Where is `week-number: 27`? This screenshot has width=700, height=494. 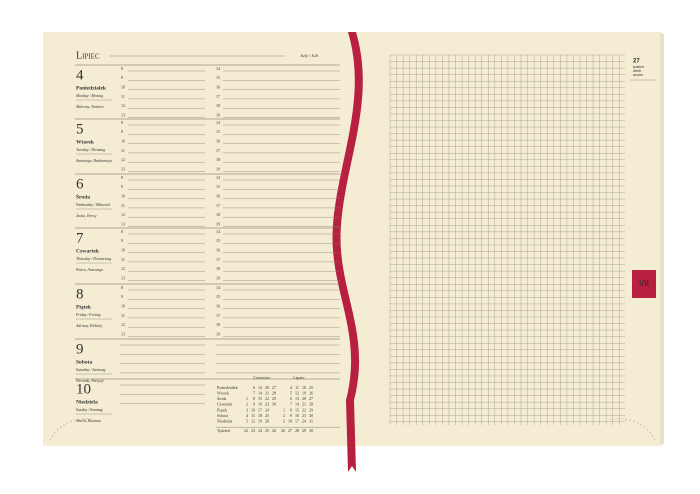
week-number: 27 is located at coordinates (636, 62).